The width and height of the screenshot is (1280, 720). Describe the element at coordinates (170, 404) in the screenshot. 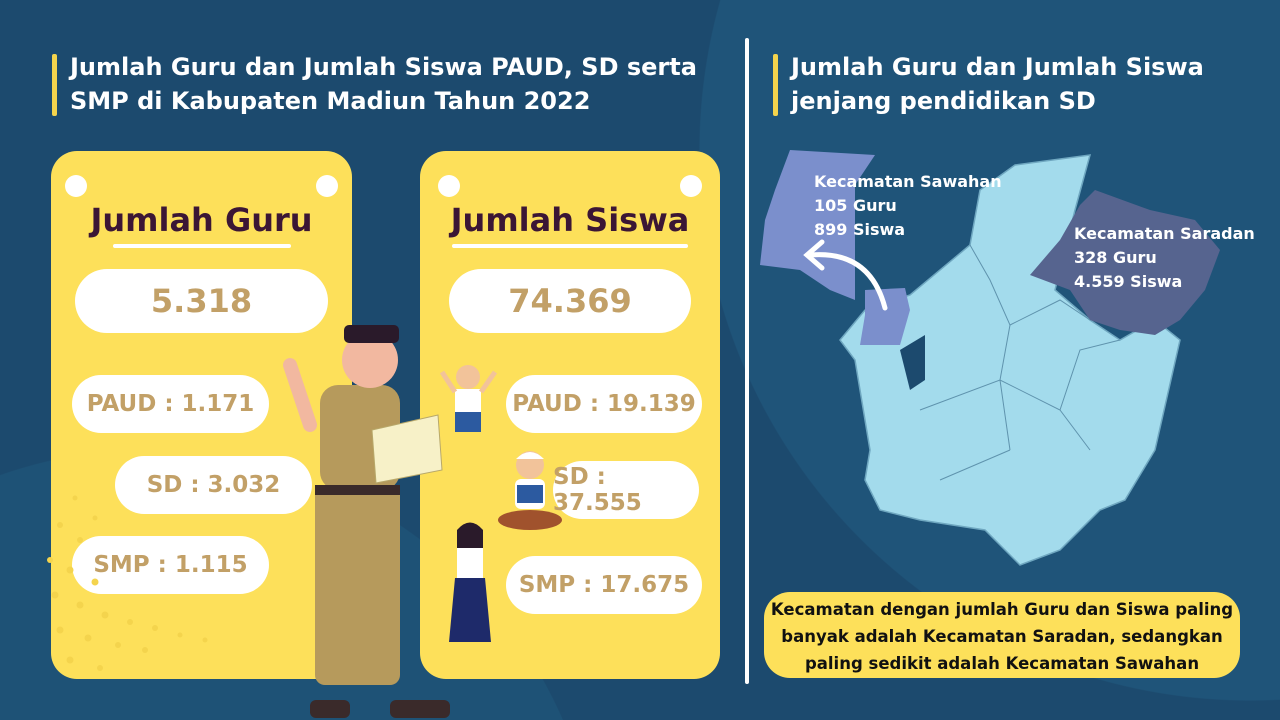

I see `guru-paud: PAUD : 1.171` at that location.